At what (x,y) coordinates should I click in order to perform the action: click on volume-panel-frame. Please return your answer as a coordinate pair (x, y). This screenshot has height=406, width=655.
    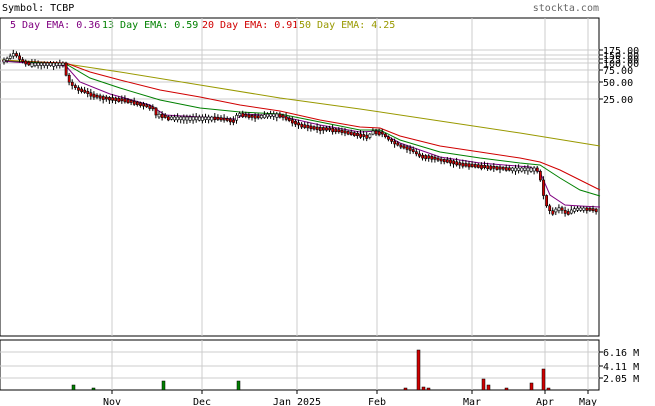
    Looking at the image, I should click on (300, 365).